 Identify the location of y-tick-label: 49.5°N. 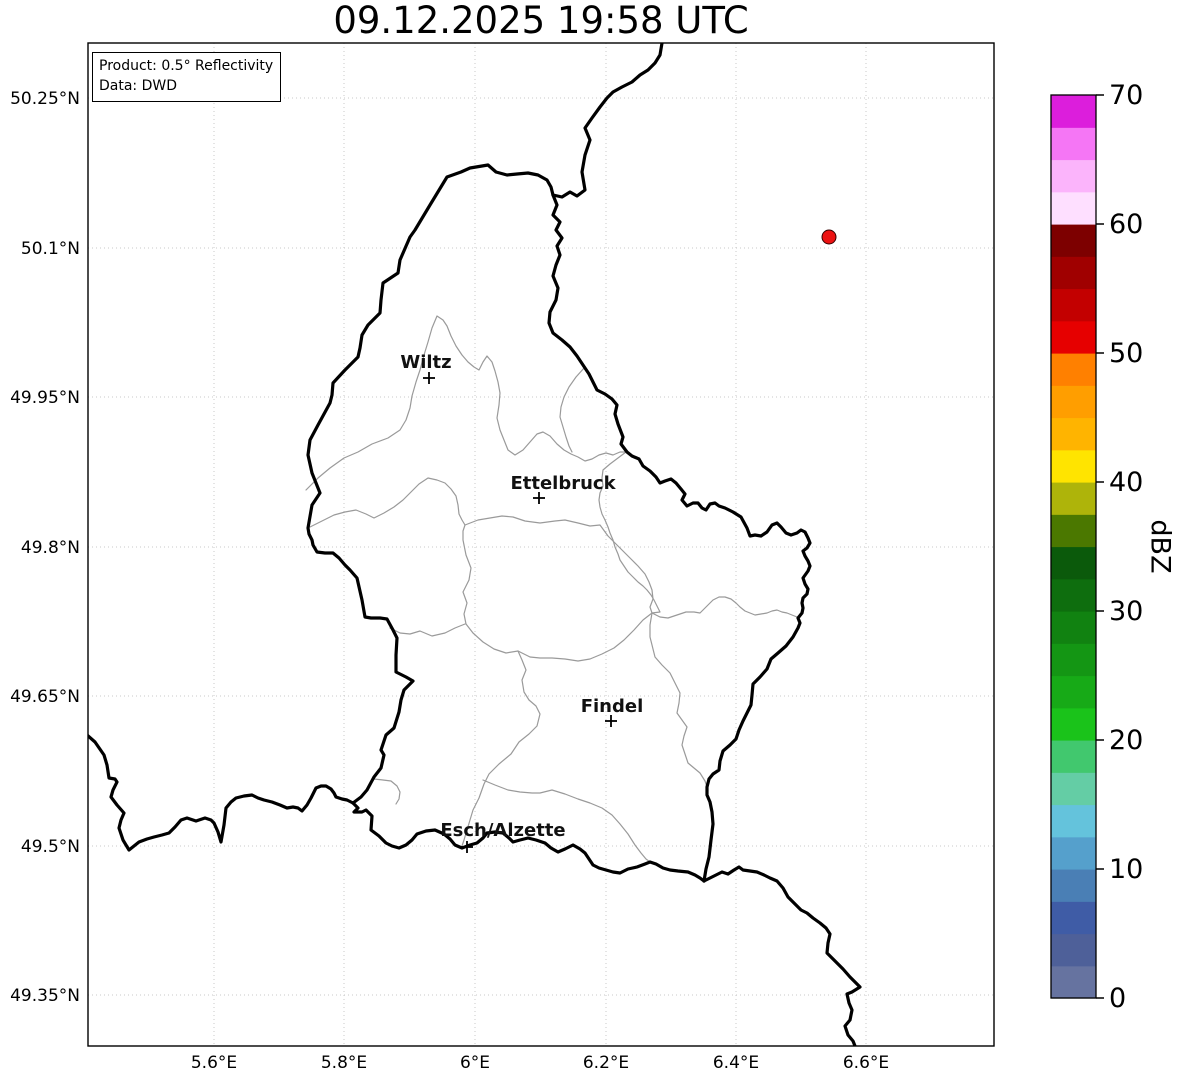
(50, 847).